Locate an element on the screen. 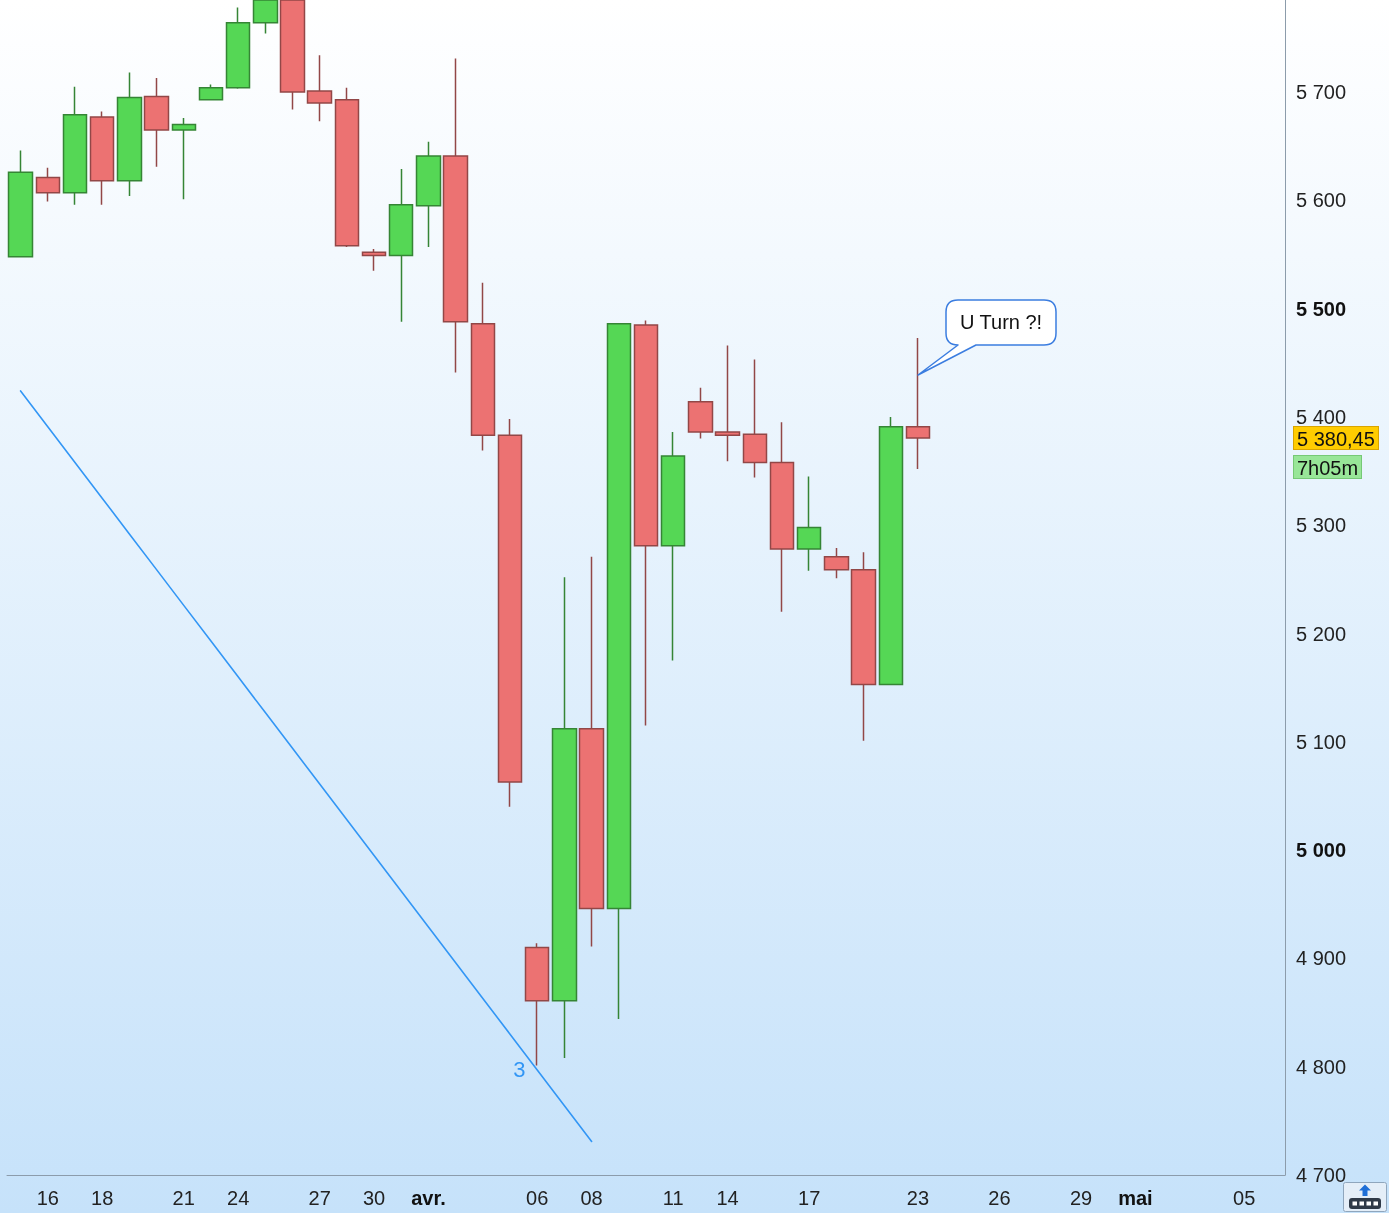 Image resolution: width=1389 pixels, height=1213 pixels. annotation: U Turn ?! is located at coordinates (1001, 322).